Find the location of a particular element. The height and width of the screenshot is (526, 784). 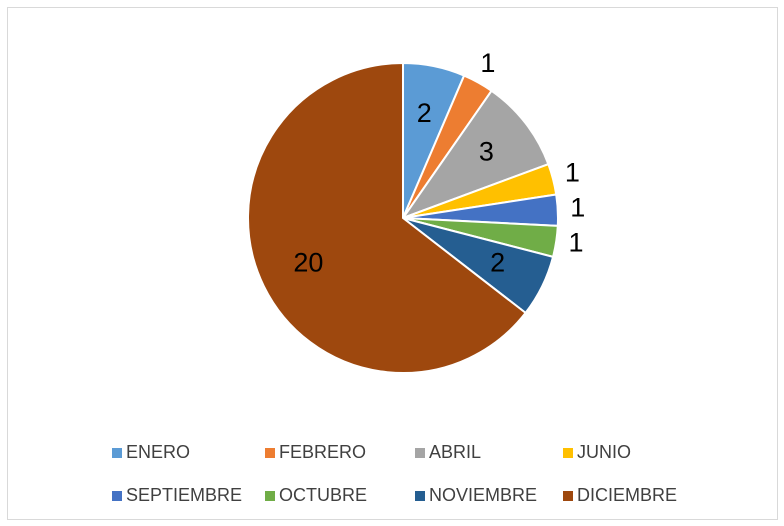

legend-label: NOVIEMBRE is located at coordinates (483, 495).